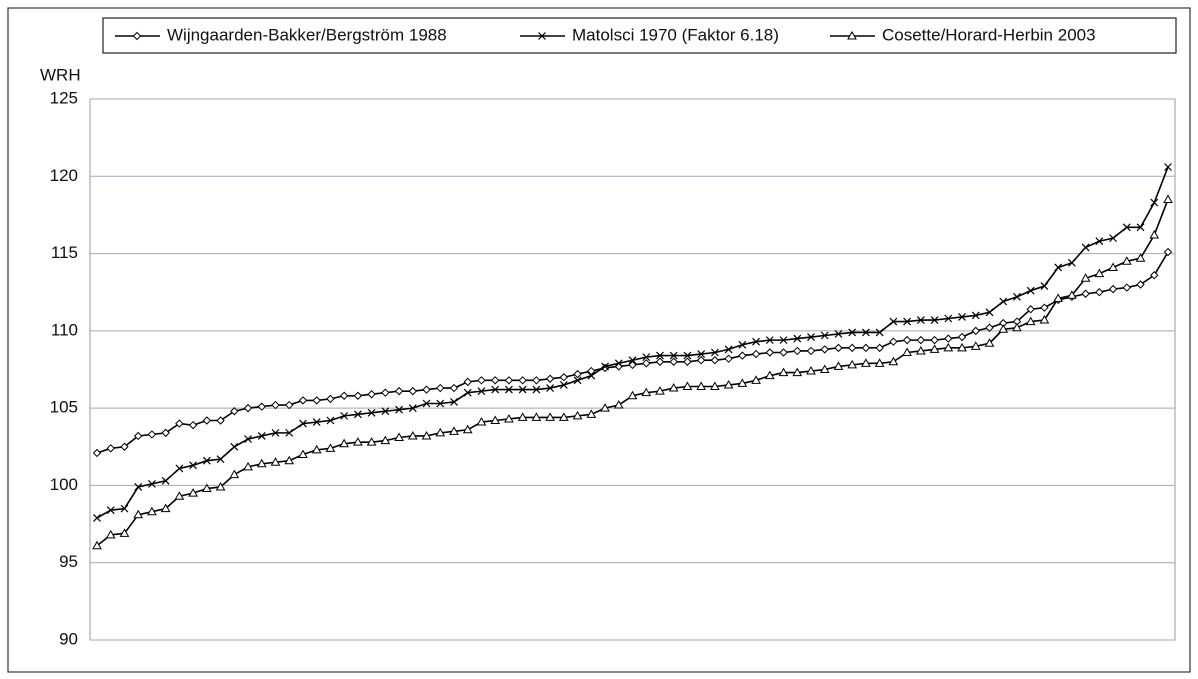  I want to click on y-tick-label: 120, so click(64, 175).